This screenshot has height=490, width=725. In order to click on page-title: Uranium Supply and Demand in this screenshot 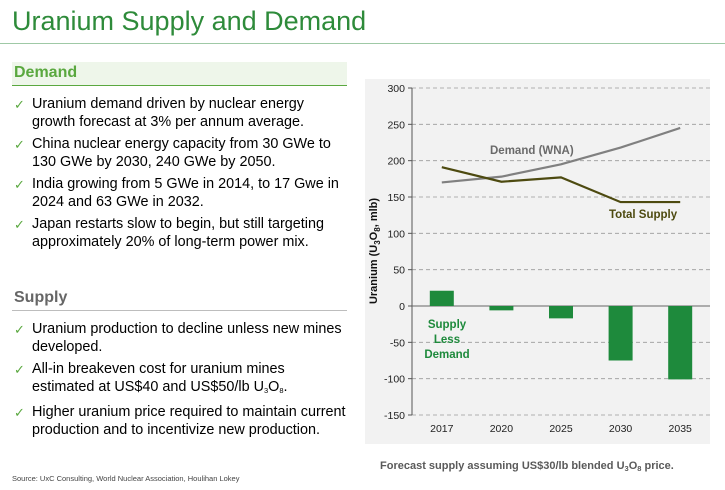, I will do `click(189, 21)`.